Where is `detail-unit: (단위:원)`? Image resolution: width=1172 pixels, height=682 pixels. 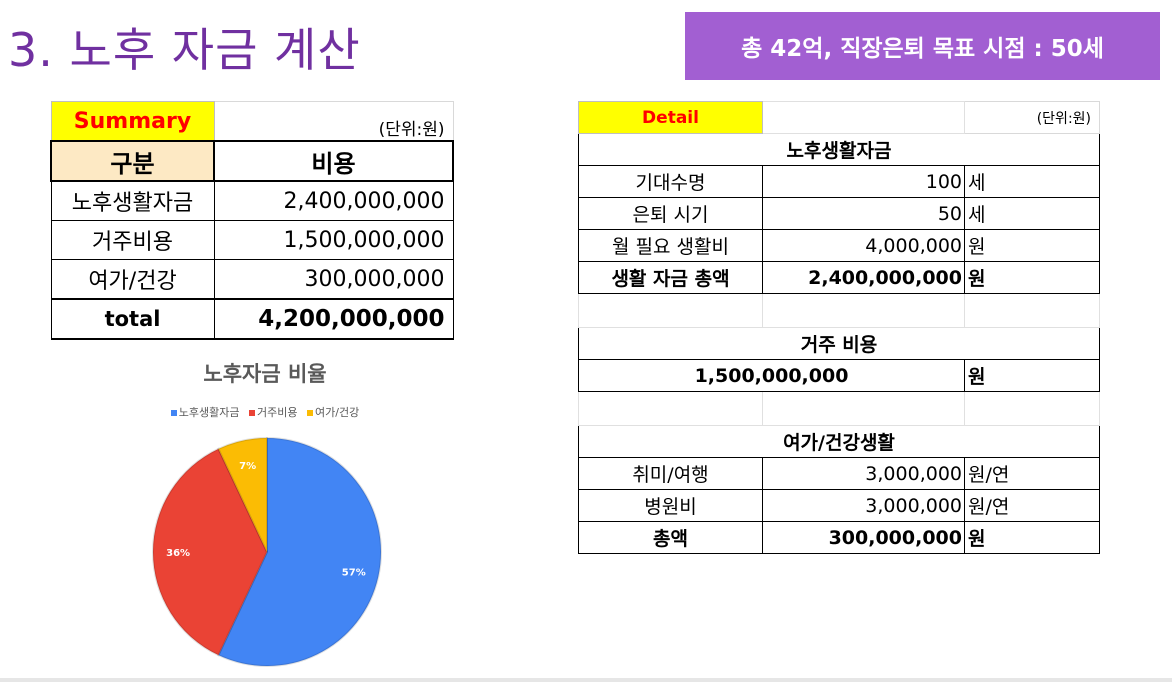 detail-unit: (단위:원) is located at coordinates (1032, 117).